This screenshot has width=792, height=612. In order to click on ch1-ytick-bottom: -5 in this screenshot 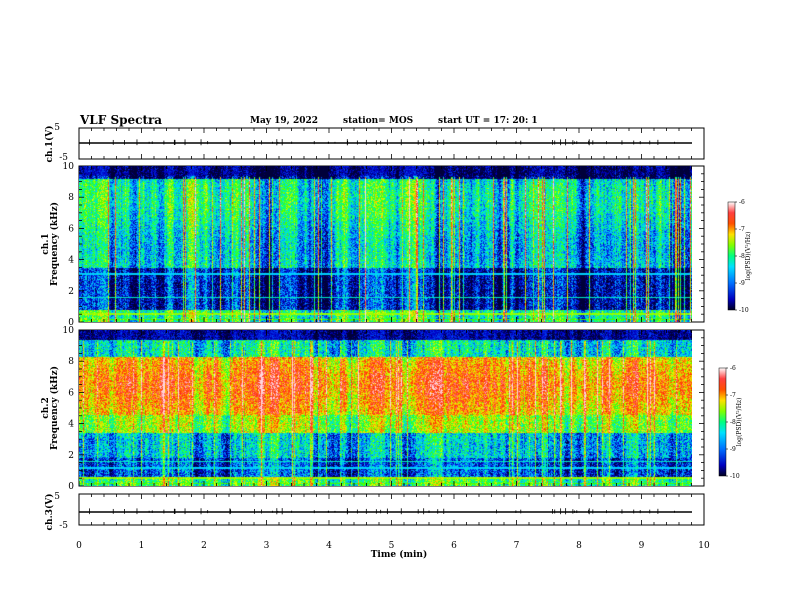, I will do `click(63, 158)`.